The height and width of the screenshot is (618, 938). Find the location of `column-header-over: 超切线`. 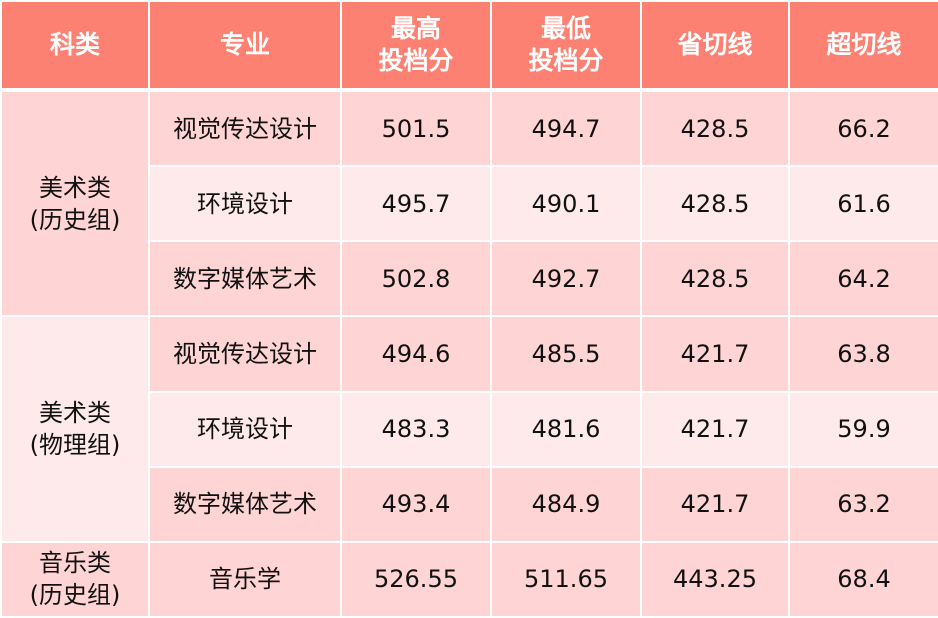

column-header-over: 超切线 is located at coordinates (863, 45).